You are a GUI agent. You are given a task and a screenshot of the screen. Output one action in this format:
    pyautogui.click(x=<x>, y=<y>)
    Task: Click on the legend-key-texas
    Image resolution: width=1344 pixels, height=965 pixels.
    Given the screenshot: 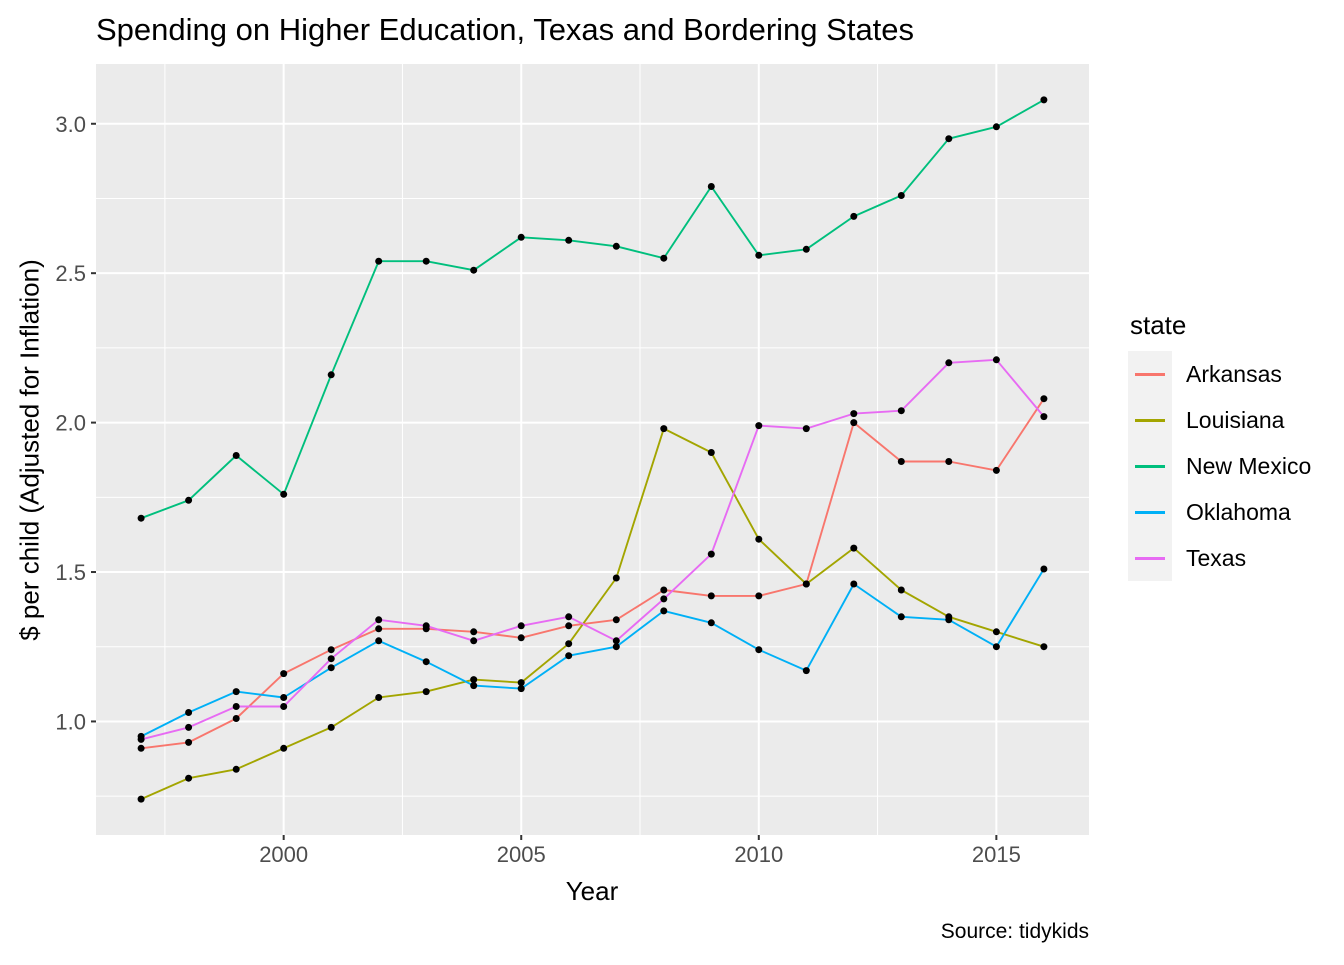 What is the action you would take?
    pyautogui.click(x=1150, y=558)
    